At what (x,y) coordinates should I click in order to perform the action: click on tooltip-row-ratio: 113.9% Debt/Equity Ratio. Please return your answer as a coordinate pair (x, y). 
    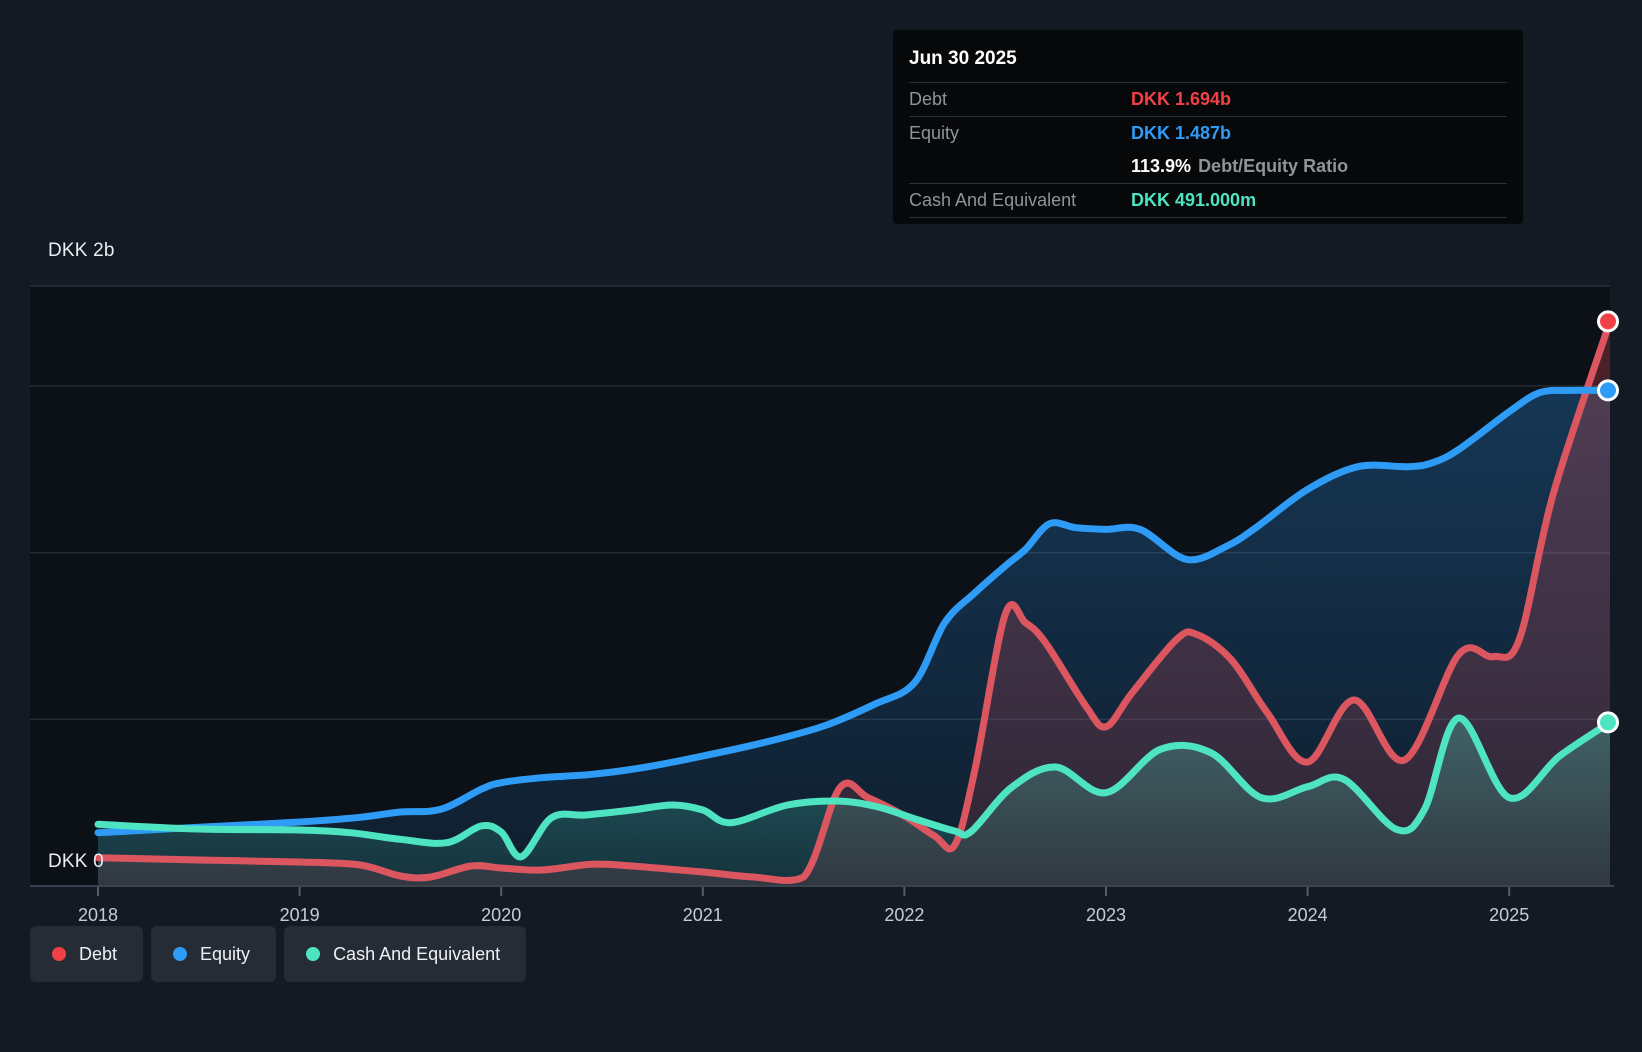
    Looking at the image, I should click on (1208, 167).